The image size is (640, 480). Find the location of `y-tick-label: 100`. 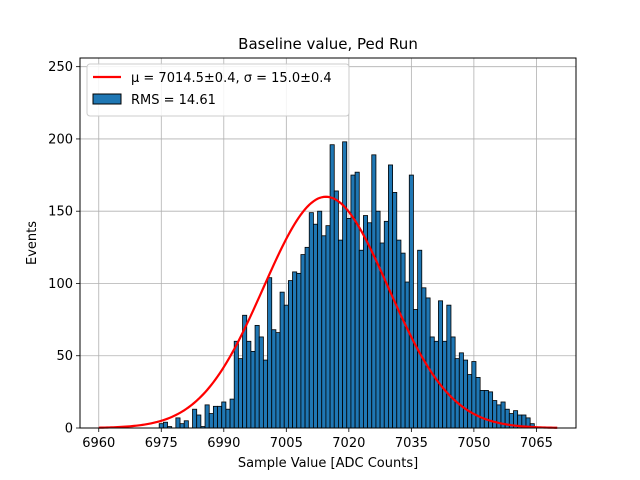

y-tick-label: 100 is located at coordinates (60, 284).